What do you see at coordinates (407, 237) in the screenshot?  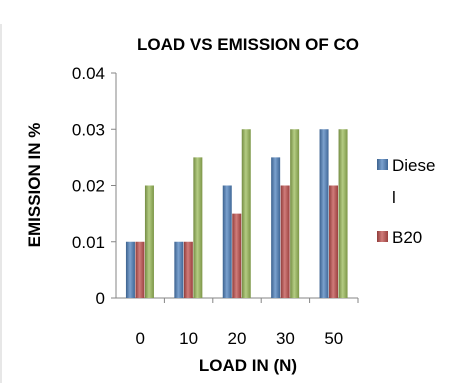 I see `legend-label: B20` at bounding box center [407, 237].